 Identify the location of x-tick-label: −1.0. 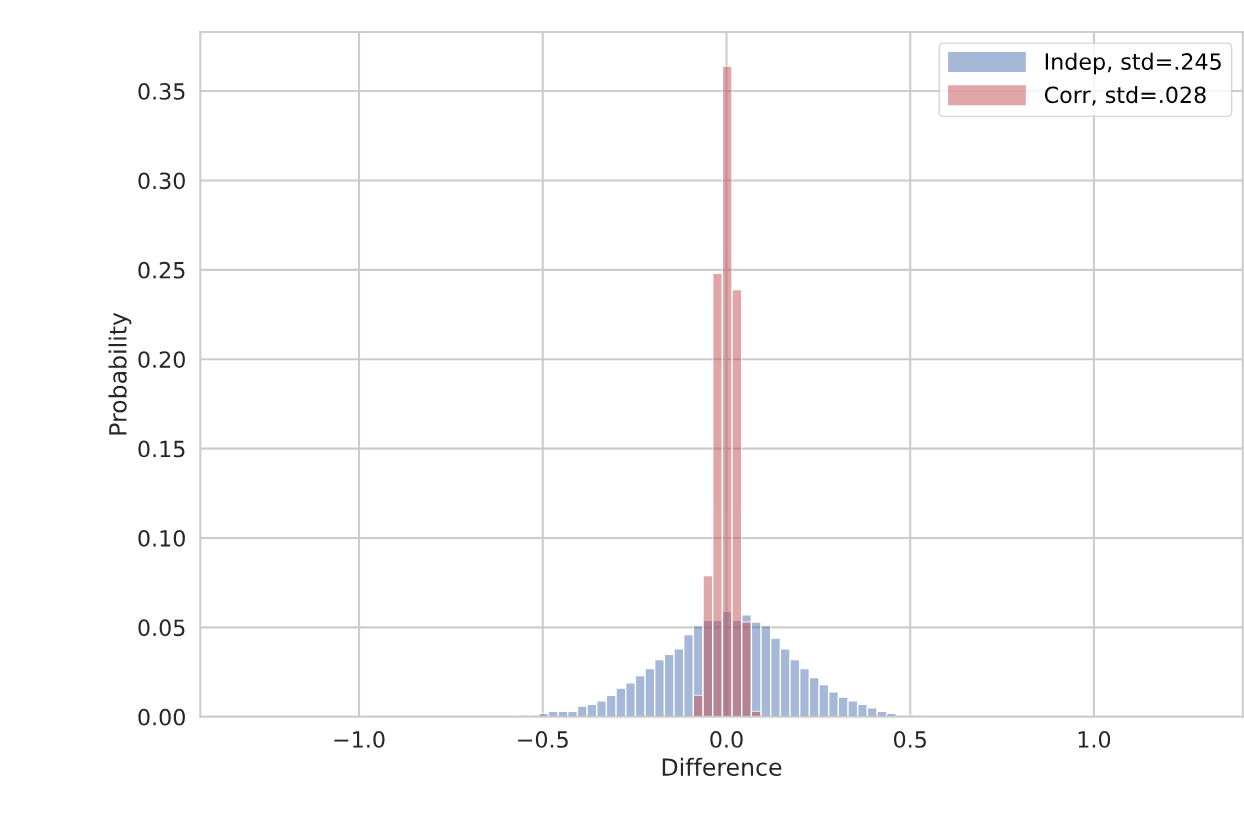
(359, 739).